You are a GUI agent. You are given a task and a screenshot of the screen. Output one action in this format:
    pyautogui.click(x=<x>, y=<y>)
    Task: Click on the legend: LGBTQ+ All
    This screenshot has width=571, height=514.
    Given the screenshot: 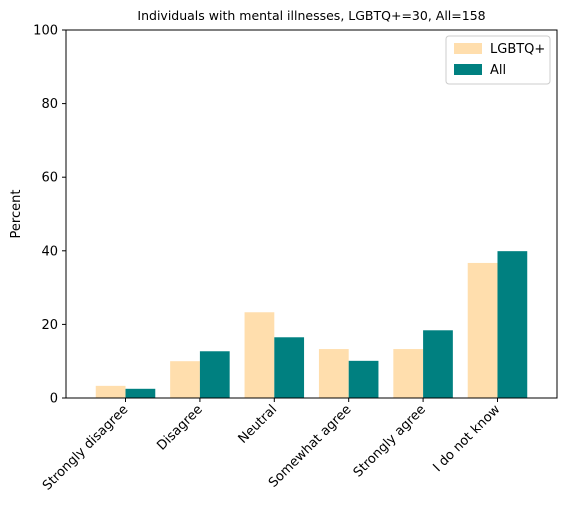 What is the action you would take?
    pyautogui.click(x=498, y=60)
    